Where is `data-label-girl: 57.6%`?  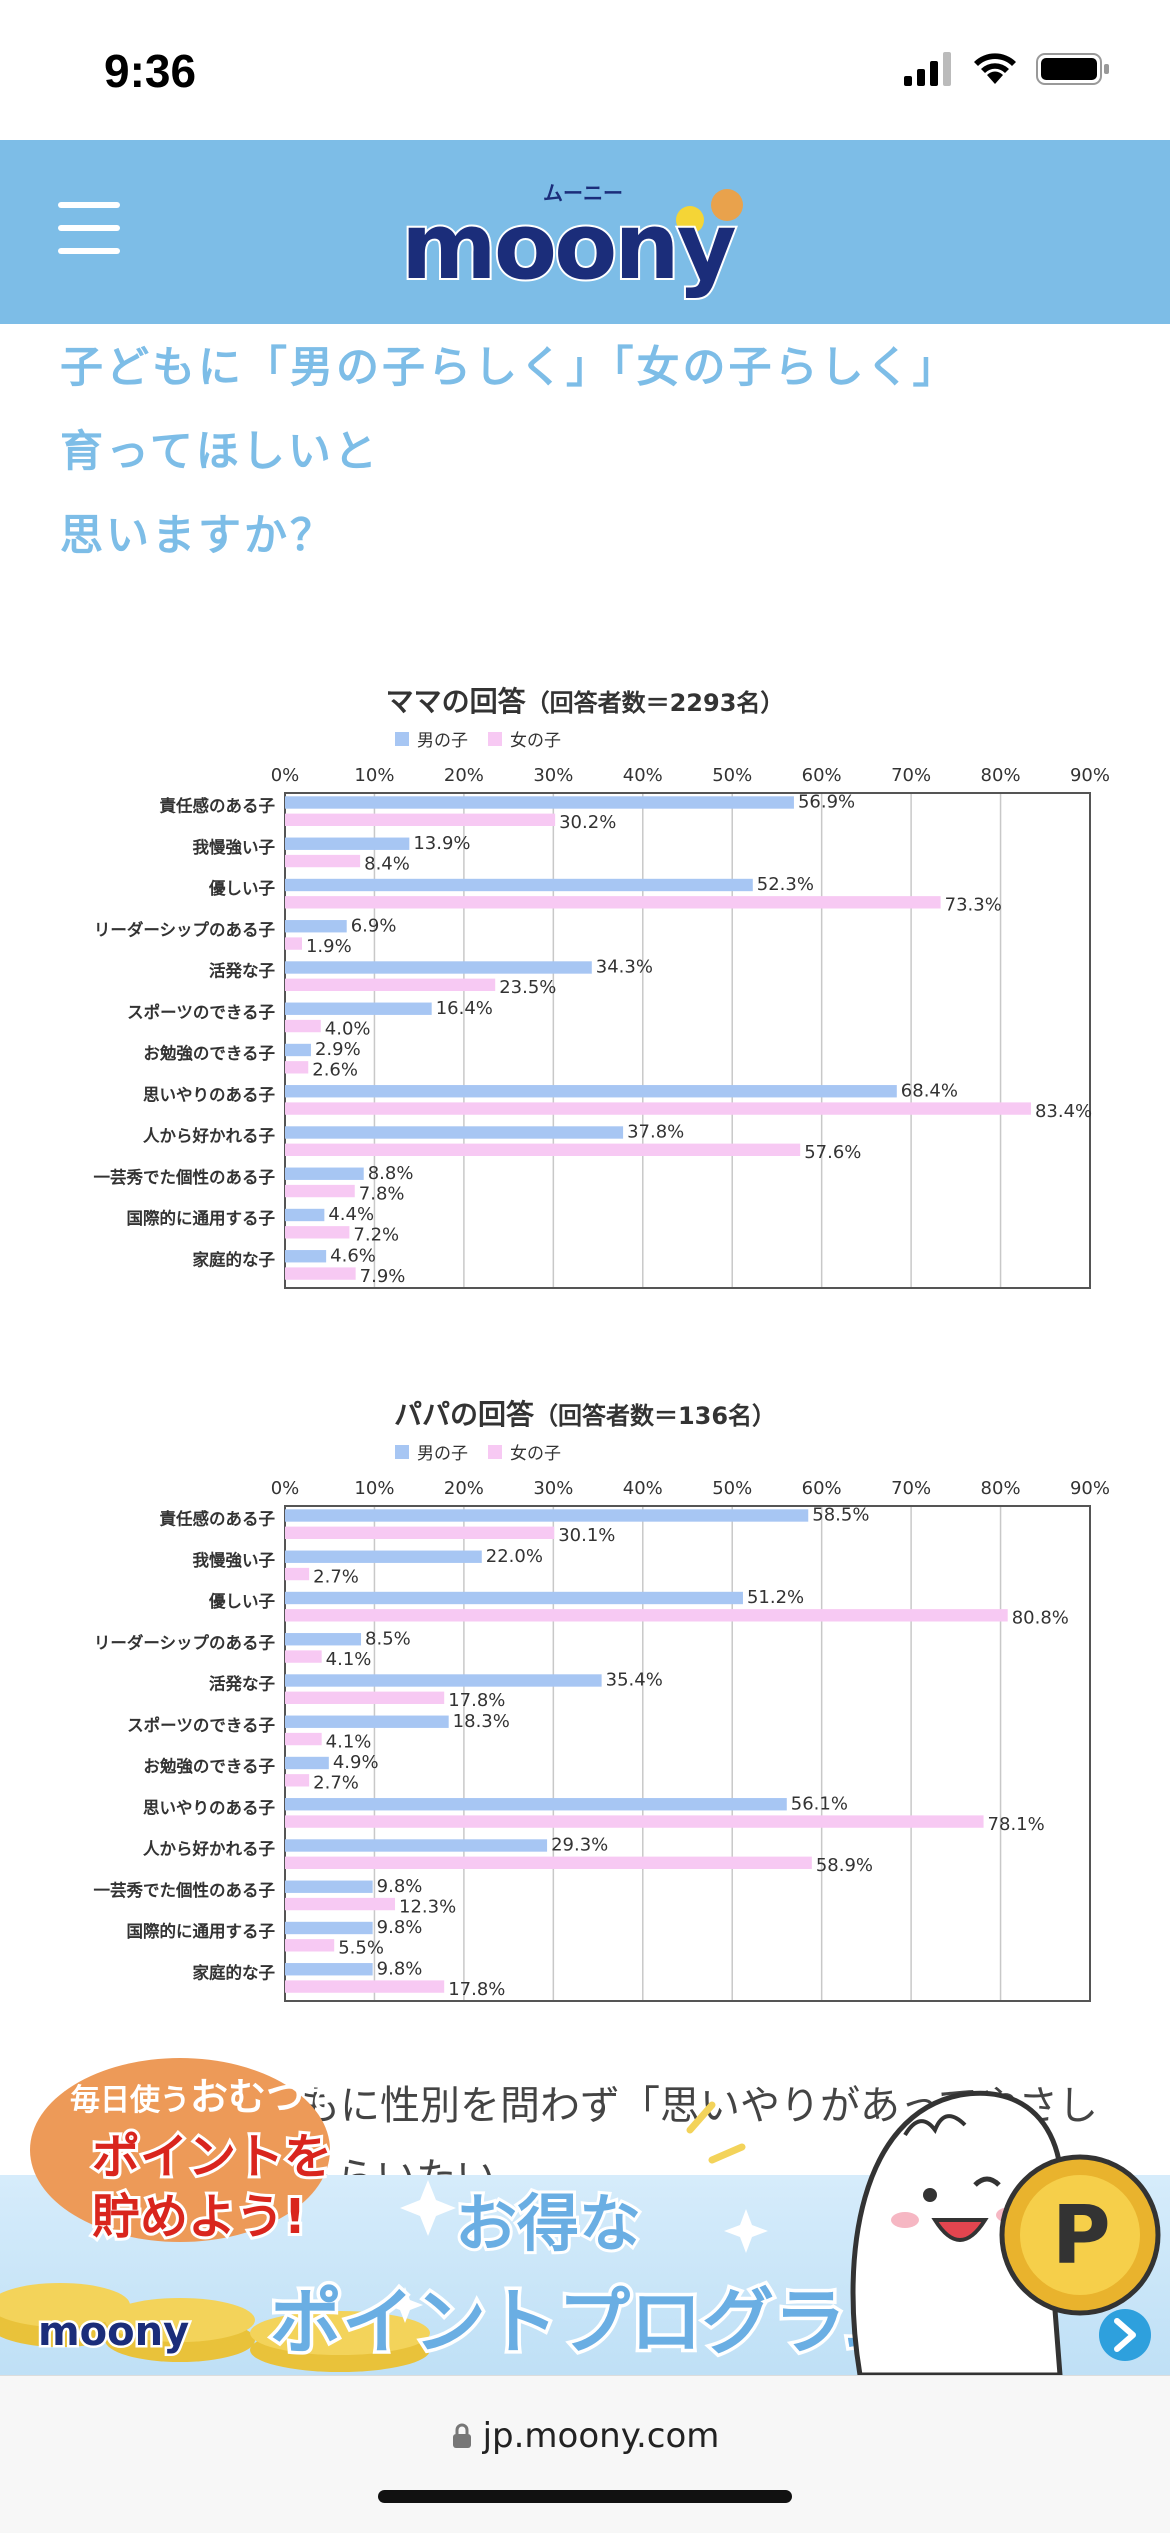 data-label-girl: 57.6% is located at coordinates (832, 1152).